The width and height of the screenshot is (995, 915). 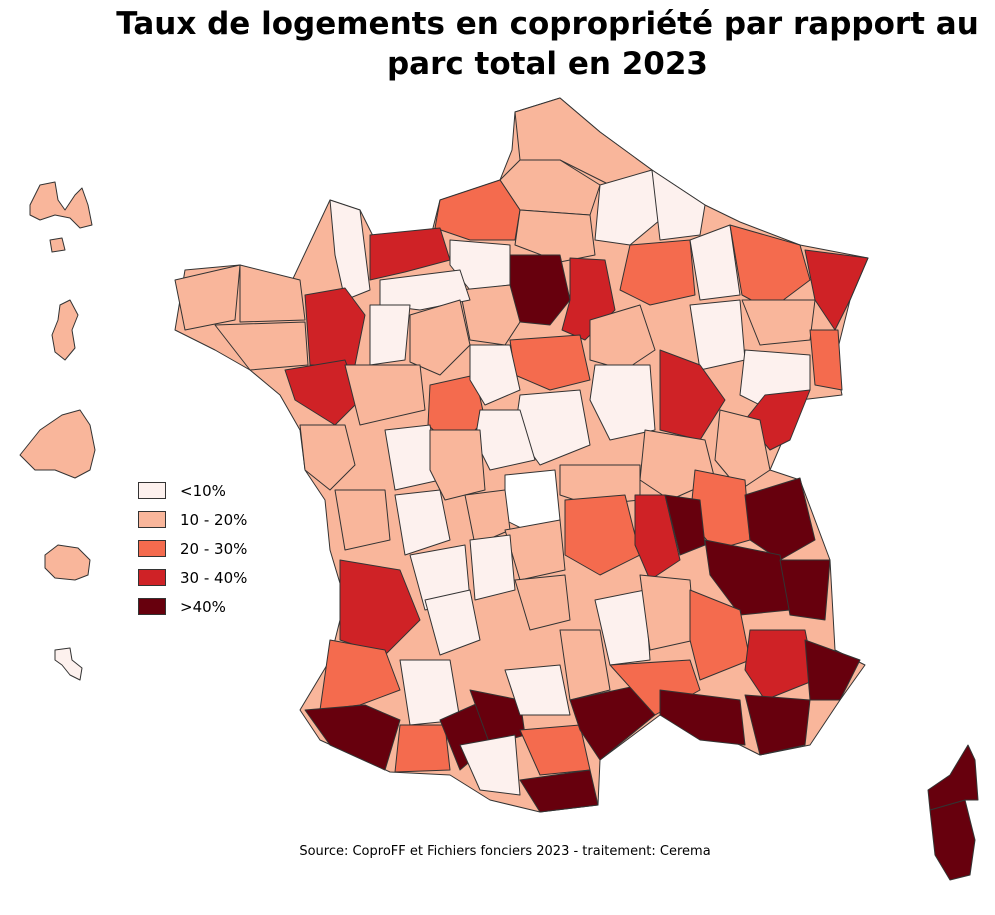 I want to click on legend-label: 10 - 20%, so click(x=214, y=519).